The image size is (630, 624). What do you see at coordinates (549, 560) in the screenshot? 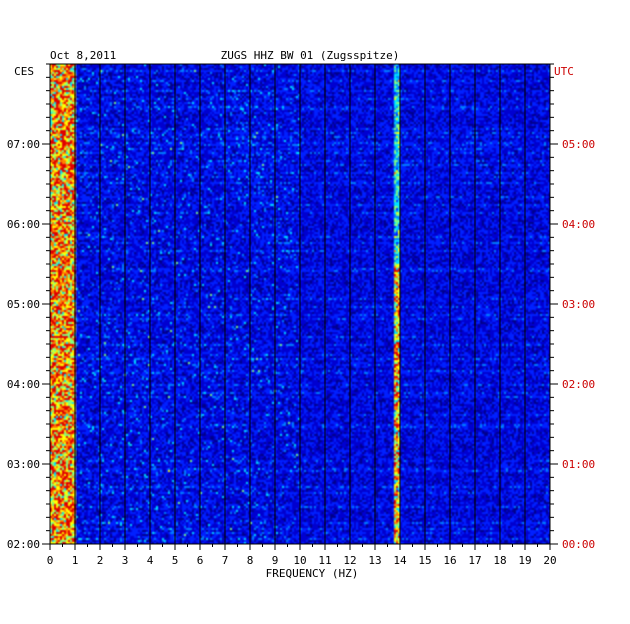
I see `x-tick-label: 20` at bounding box center [549, 560].